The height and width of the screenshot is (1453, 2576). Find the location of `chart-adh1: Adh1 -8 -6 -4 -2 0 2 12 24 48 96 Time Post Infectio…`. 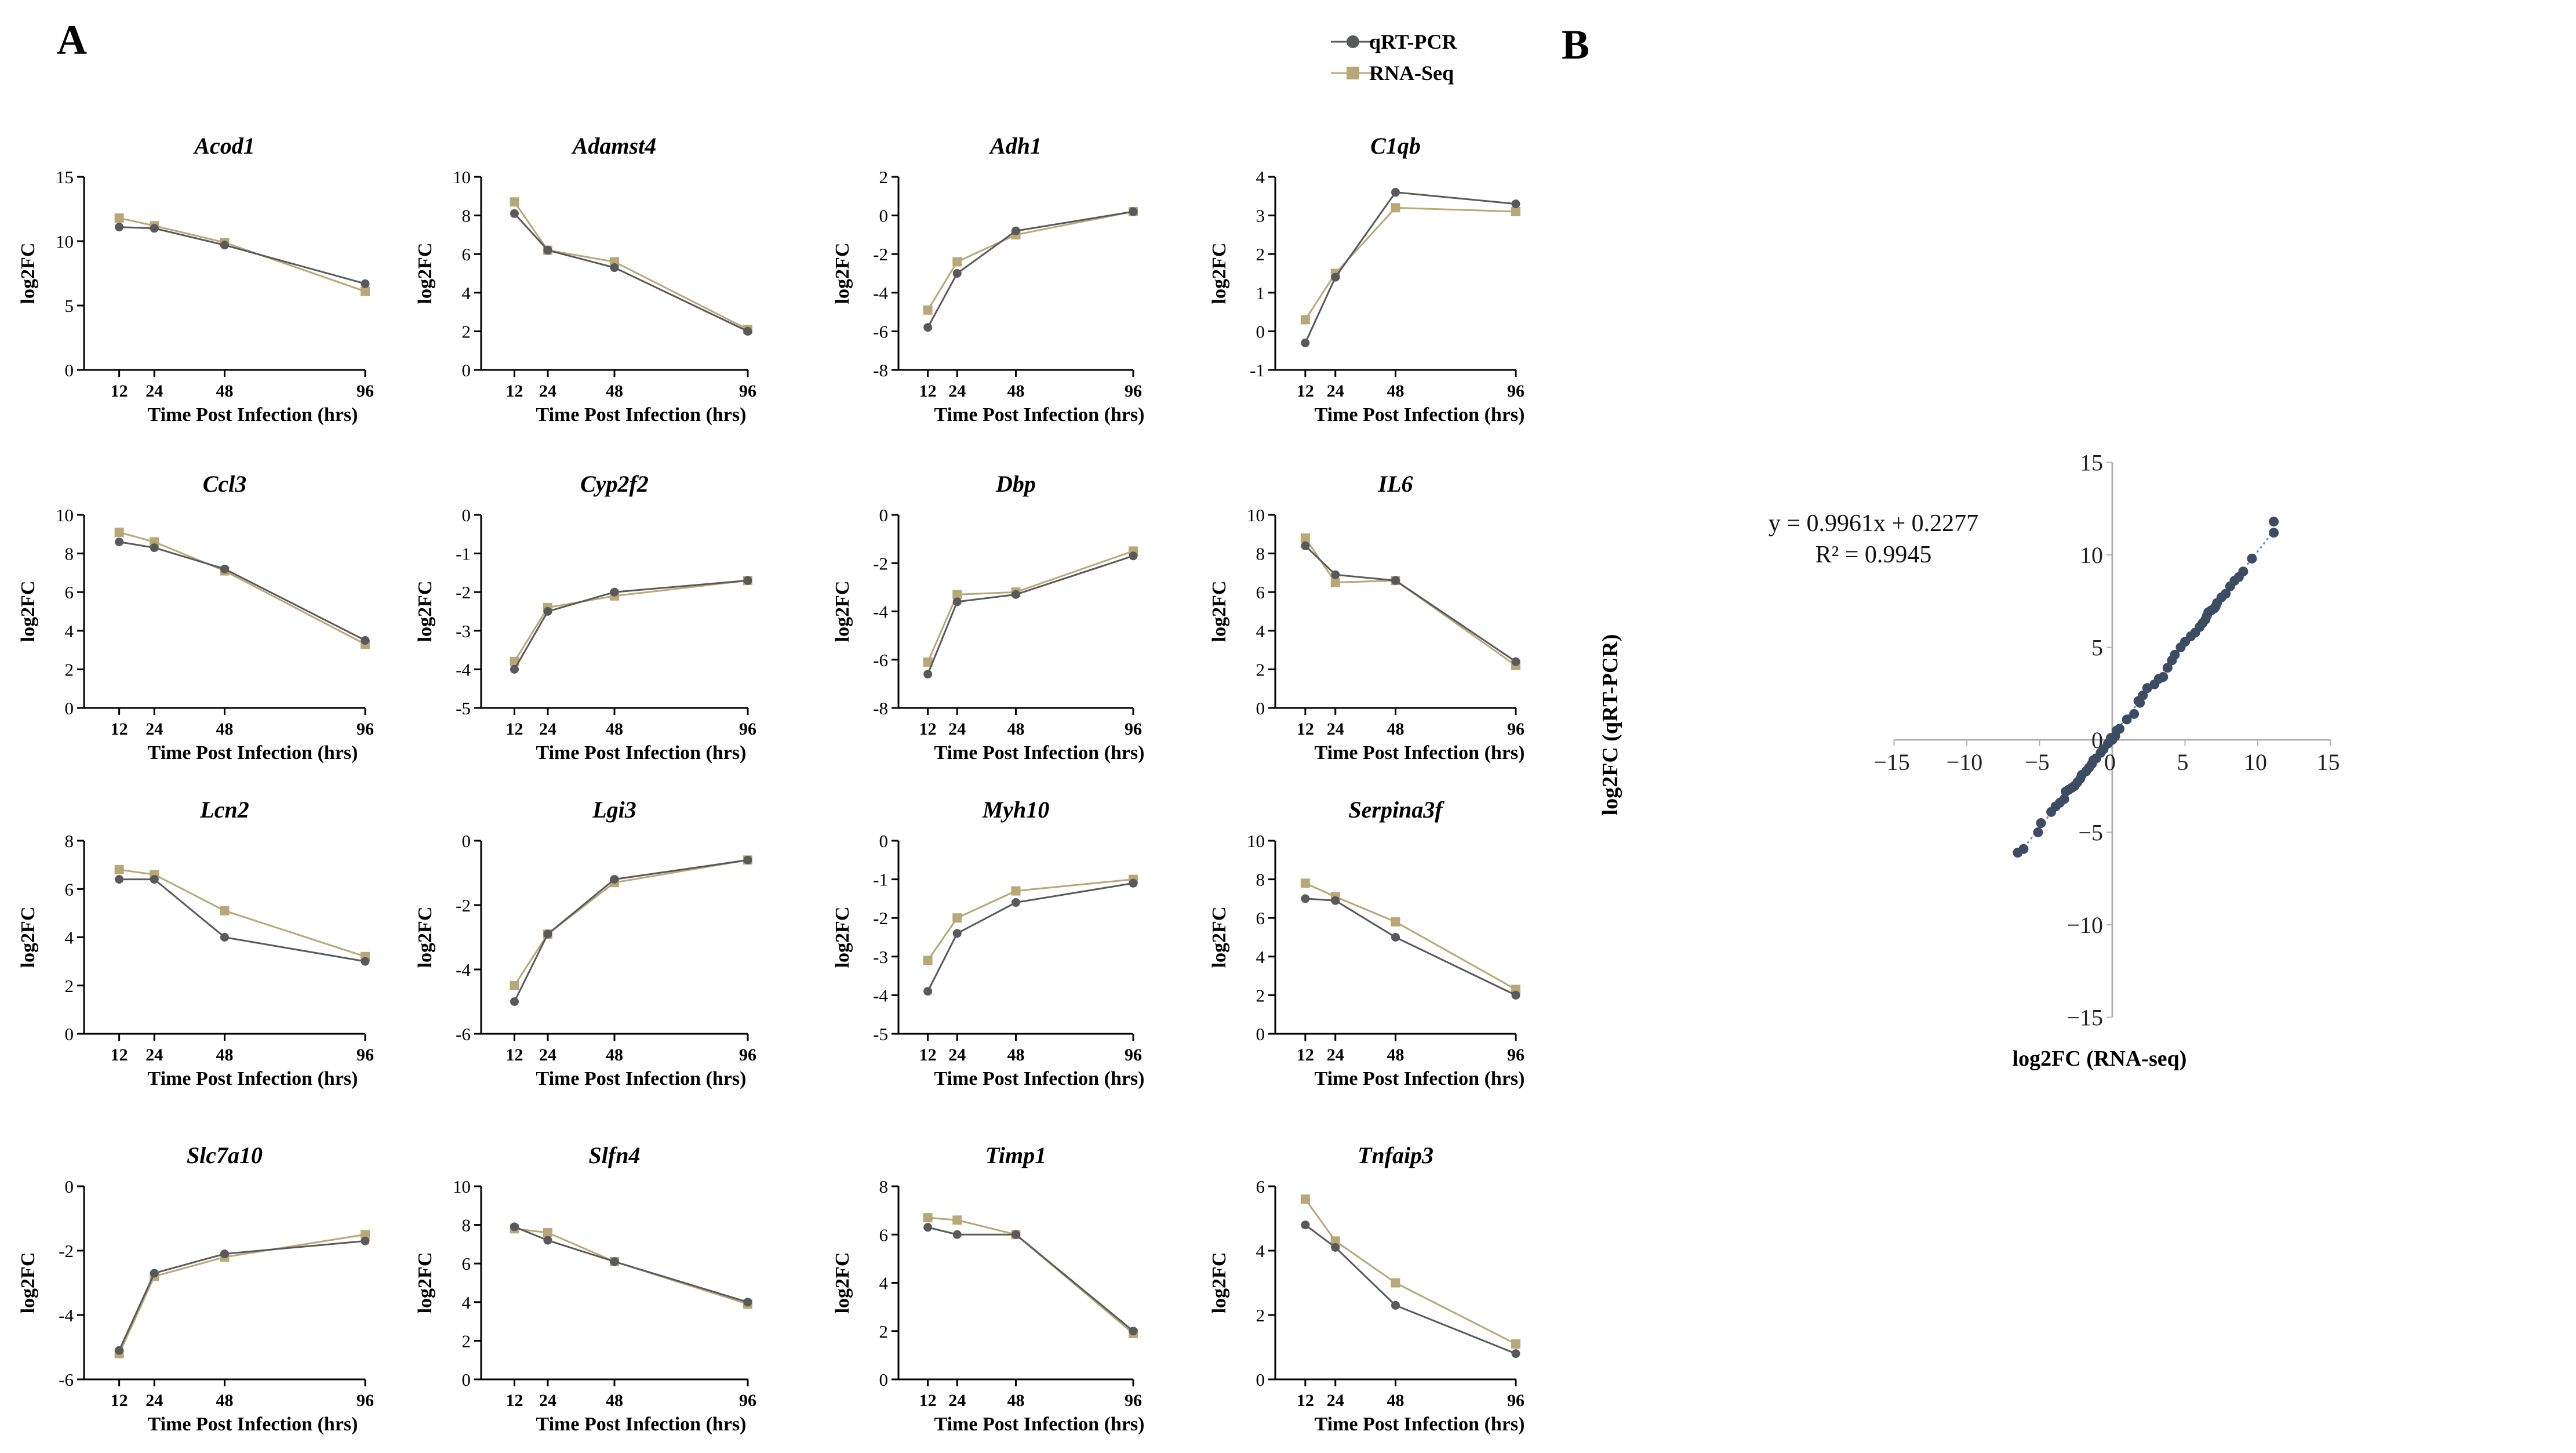

chart-adh1: Adh1 -8 -6 -4 -2 0 2 12 24 48 96 Time Post Infectio… is located at coordinates (988, 280).